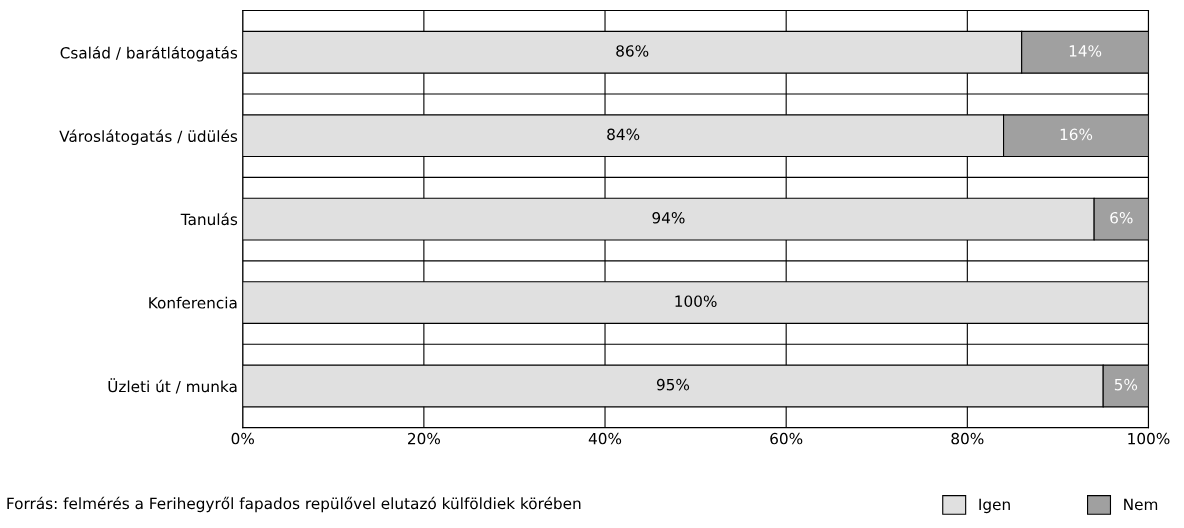 The height and width of the screenshot is (528, 1184). What do you see at coordinates (673, 384) in the screenshot?
I see `data-label: 95%` at bounding box center [673, 384].